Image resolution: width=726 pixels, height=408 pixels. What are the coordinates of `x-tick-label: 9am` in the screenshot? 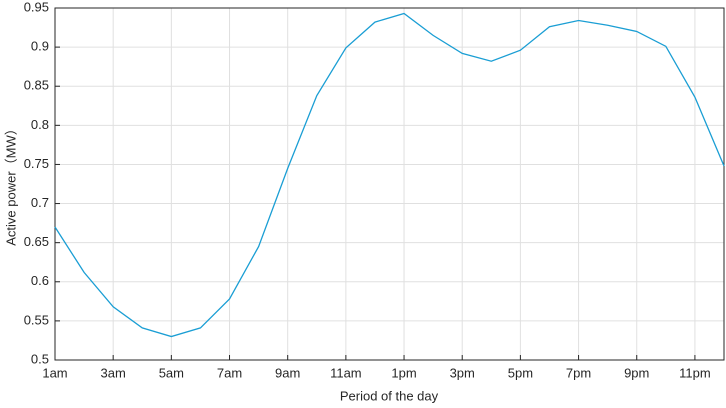 It's located at (287, 372).